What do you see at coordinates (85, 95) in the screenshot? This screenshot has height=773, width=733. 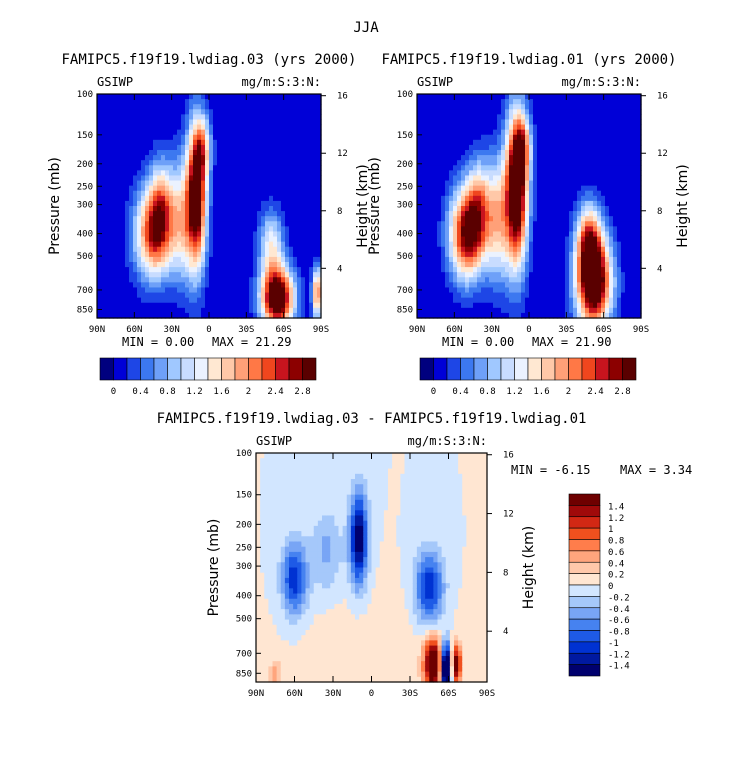 I see `y-tick-label: 100` at bounding box center [85, 95].